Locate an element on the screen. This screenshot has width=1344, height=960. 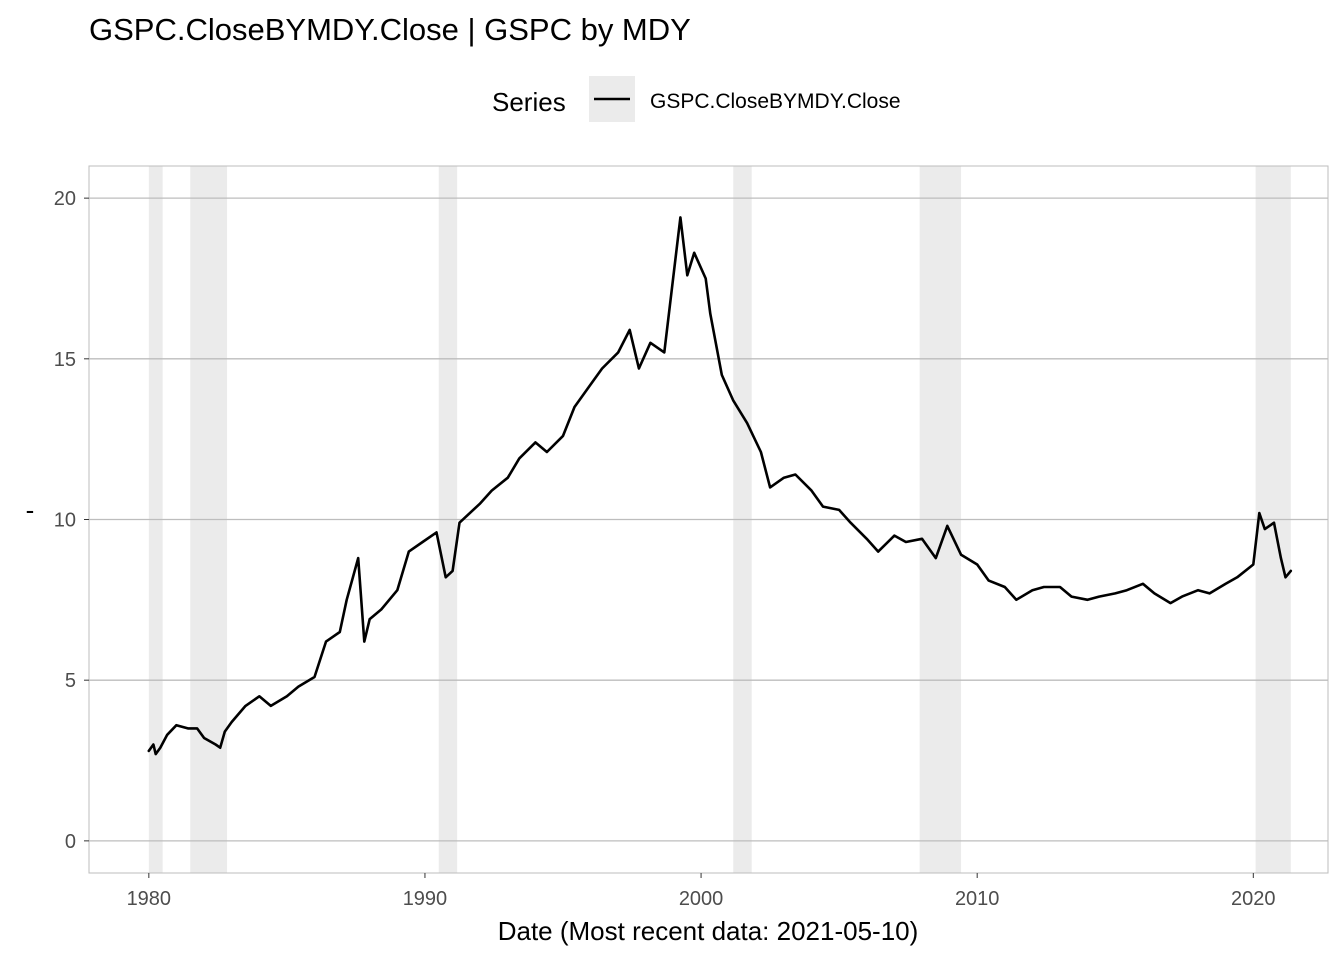
x-axis: 1980 1990 2000 2010 2020 is located at coordinates (701, 891).